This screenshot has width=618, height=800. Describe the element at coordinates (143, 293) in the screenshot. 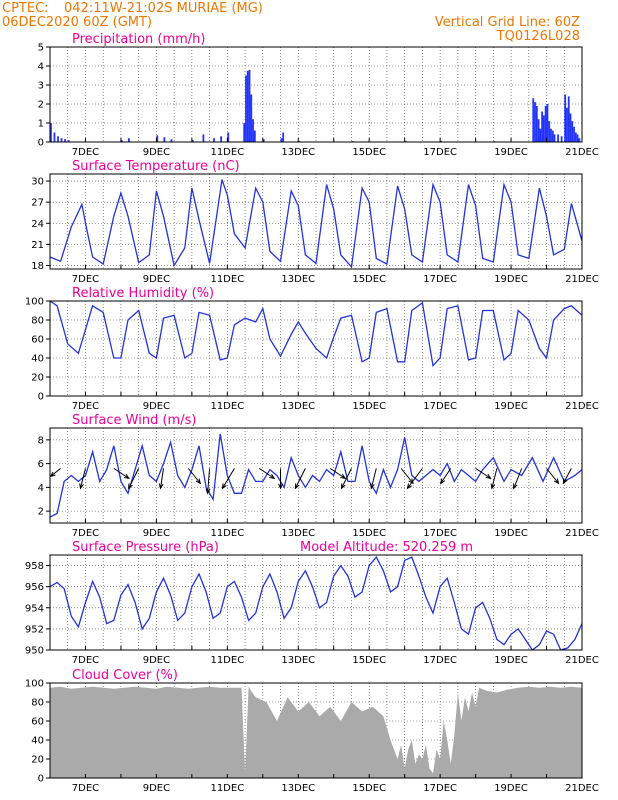

I see `humidity-title: Relative Humidity (%)` at that location.